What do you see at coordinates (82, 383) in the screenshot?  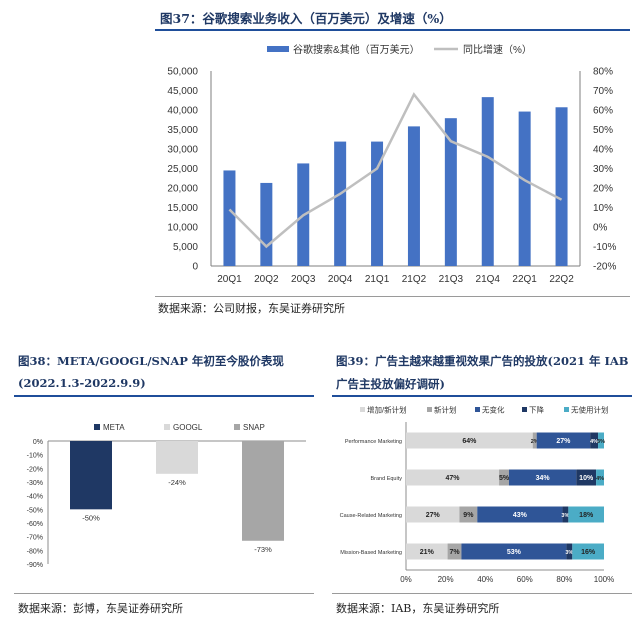 I see `fig38-title-line2: (2022.1.3-2022.9.9)` at bounding box center [82, 383].